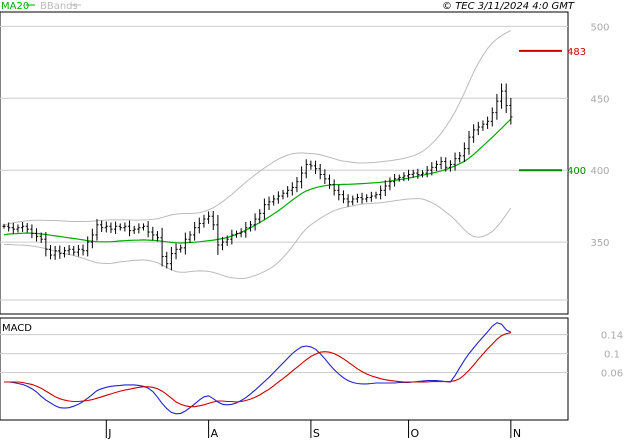  I want to click on signal-series-line, so click(258, 370).